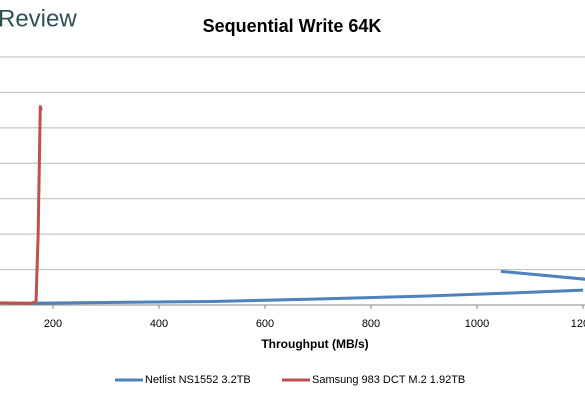 The width and height of the screenshot is (585, 401). Describe the element at coordinates (159, 324) in the screenshot. I see `x-tick-label: 400` at that location.